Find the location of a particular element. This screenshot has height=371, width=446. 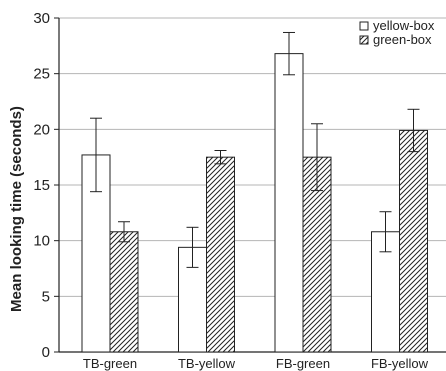

bar-yellow-box-FB-green is located at coordinates (289, 203).